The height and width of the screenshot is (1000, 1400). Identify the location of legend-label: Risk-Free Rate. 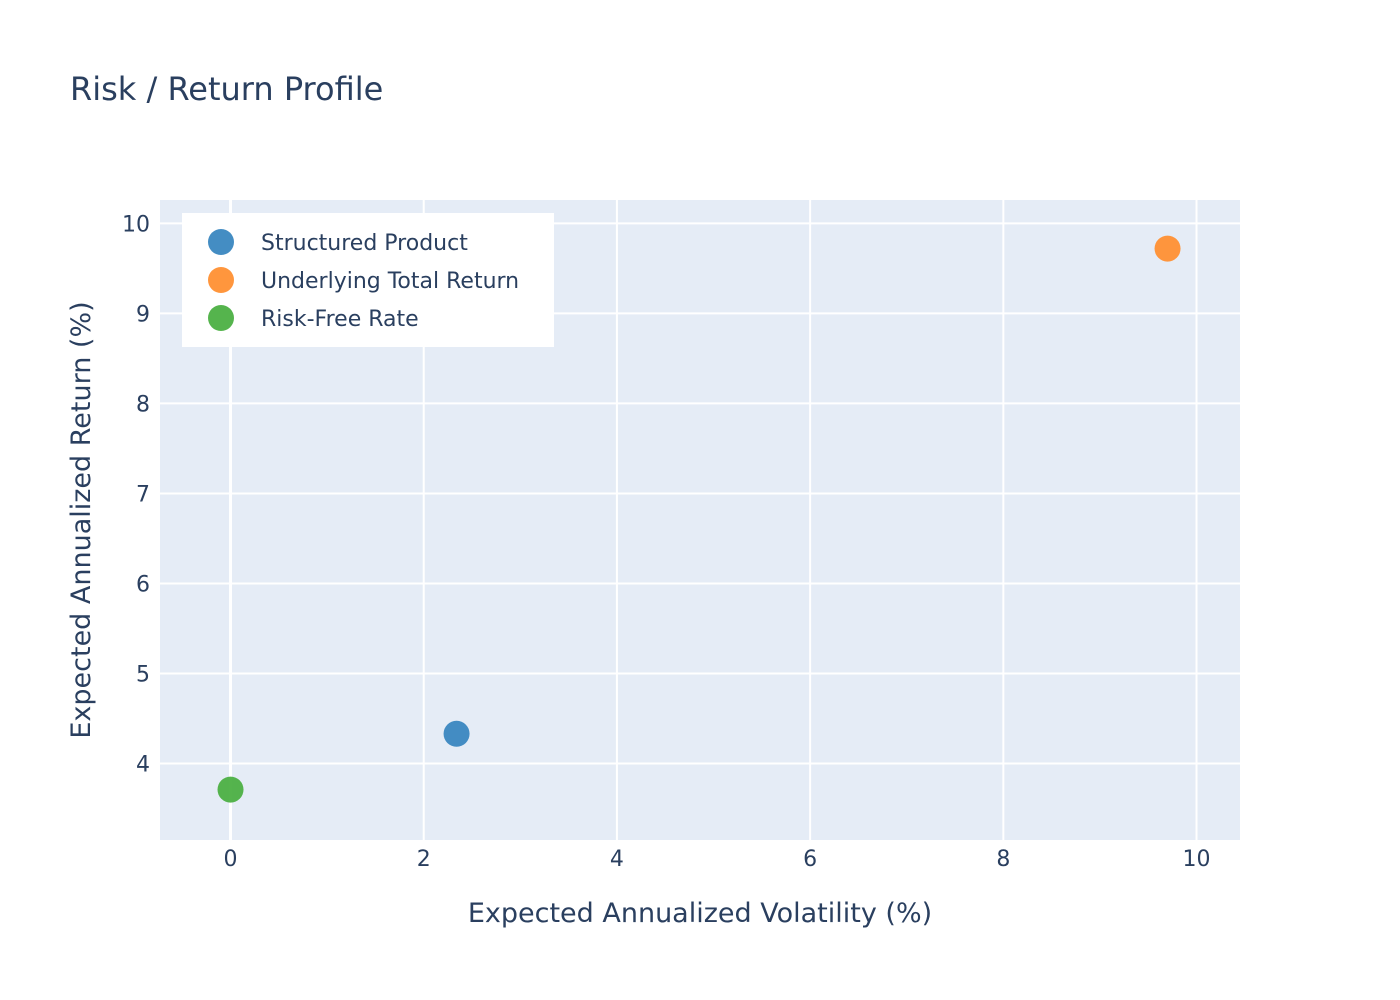
(340, 319).